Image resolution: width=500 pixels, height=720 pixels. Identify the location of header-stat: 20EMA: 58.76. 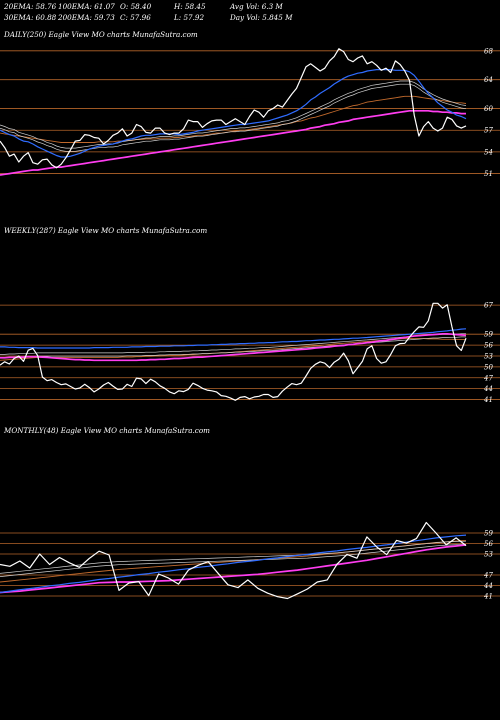
(30, 6).